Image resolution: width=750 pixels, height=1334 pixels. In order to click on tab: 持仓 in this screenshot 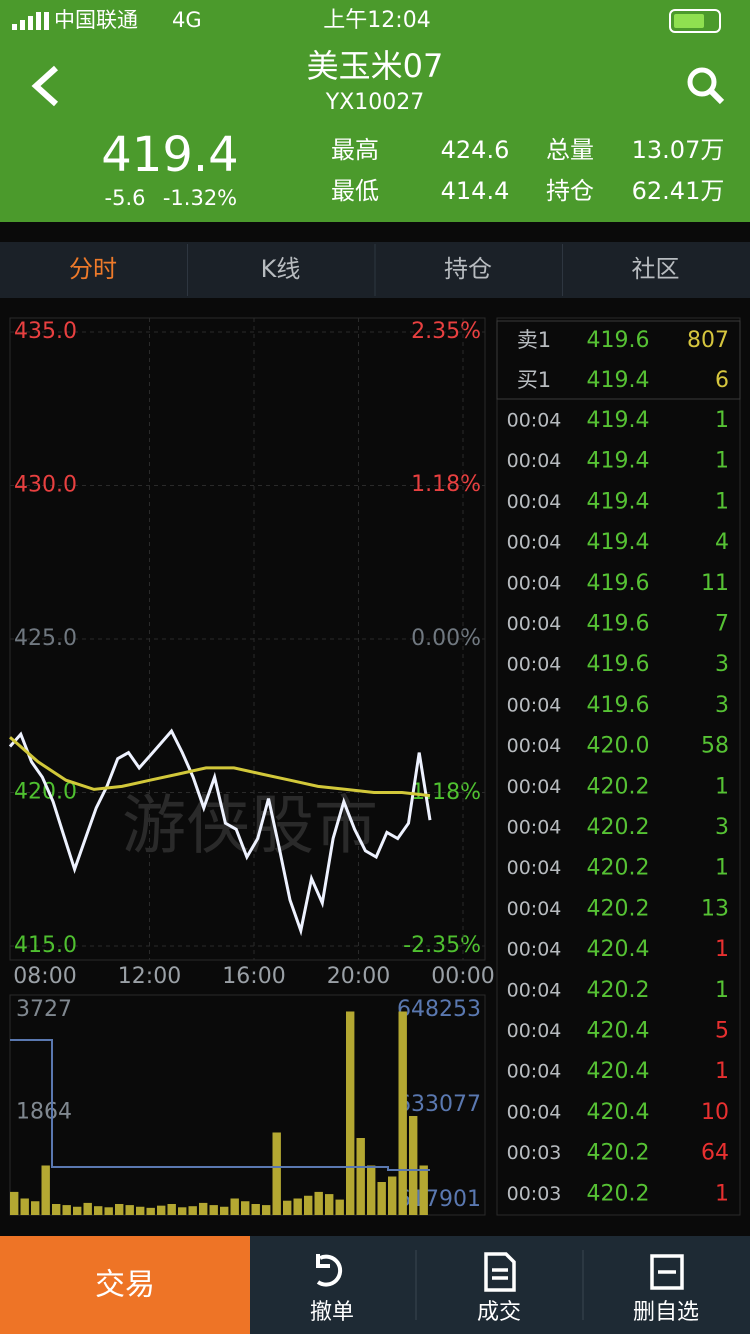, I will do `click(468, 269)`.